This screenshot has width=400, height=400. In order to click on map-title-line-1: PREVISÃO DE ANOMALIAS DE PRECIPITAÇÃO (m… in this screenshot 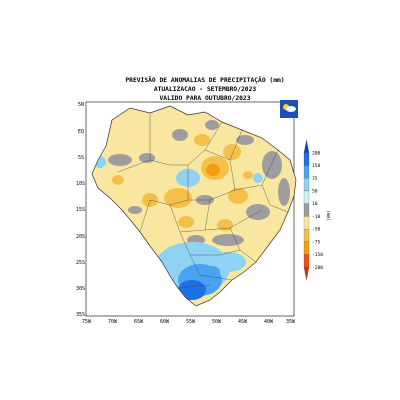, I will do `click(205, 80)`.